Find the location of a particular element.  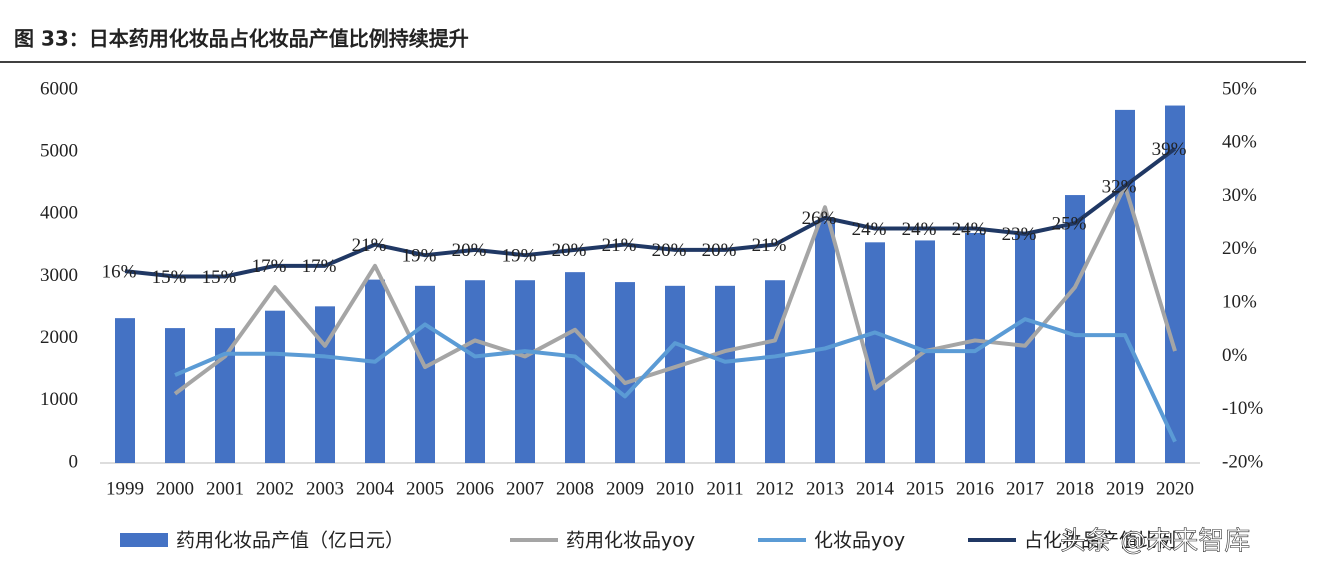

x-tick-label: 2002 is located at coordinates (275, 488).